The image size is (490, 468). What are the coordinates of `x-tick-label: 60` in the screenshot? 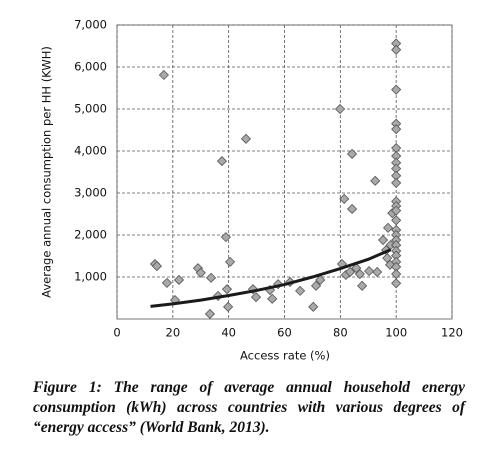 It's located at (284, 333).